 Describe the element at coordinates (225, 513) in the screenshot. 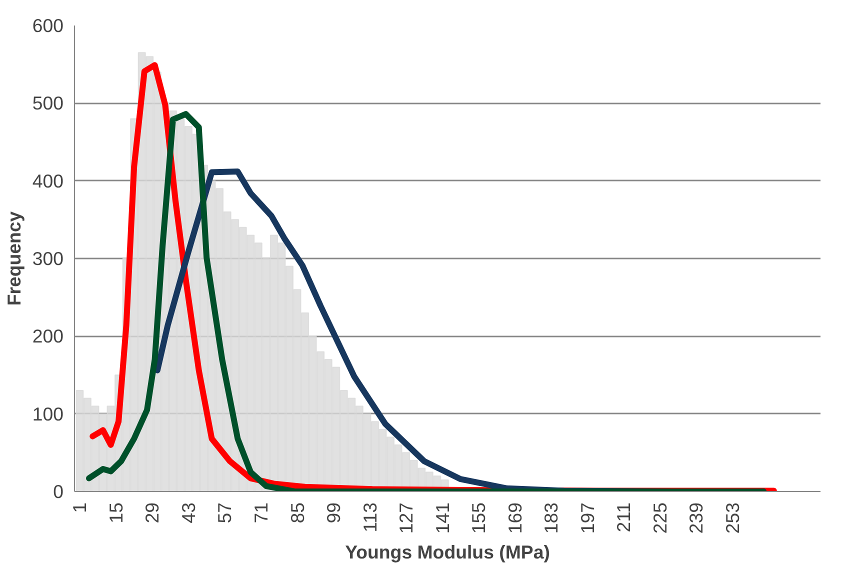

I see `x-tick-label: 57` at that location.